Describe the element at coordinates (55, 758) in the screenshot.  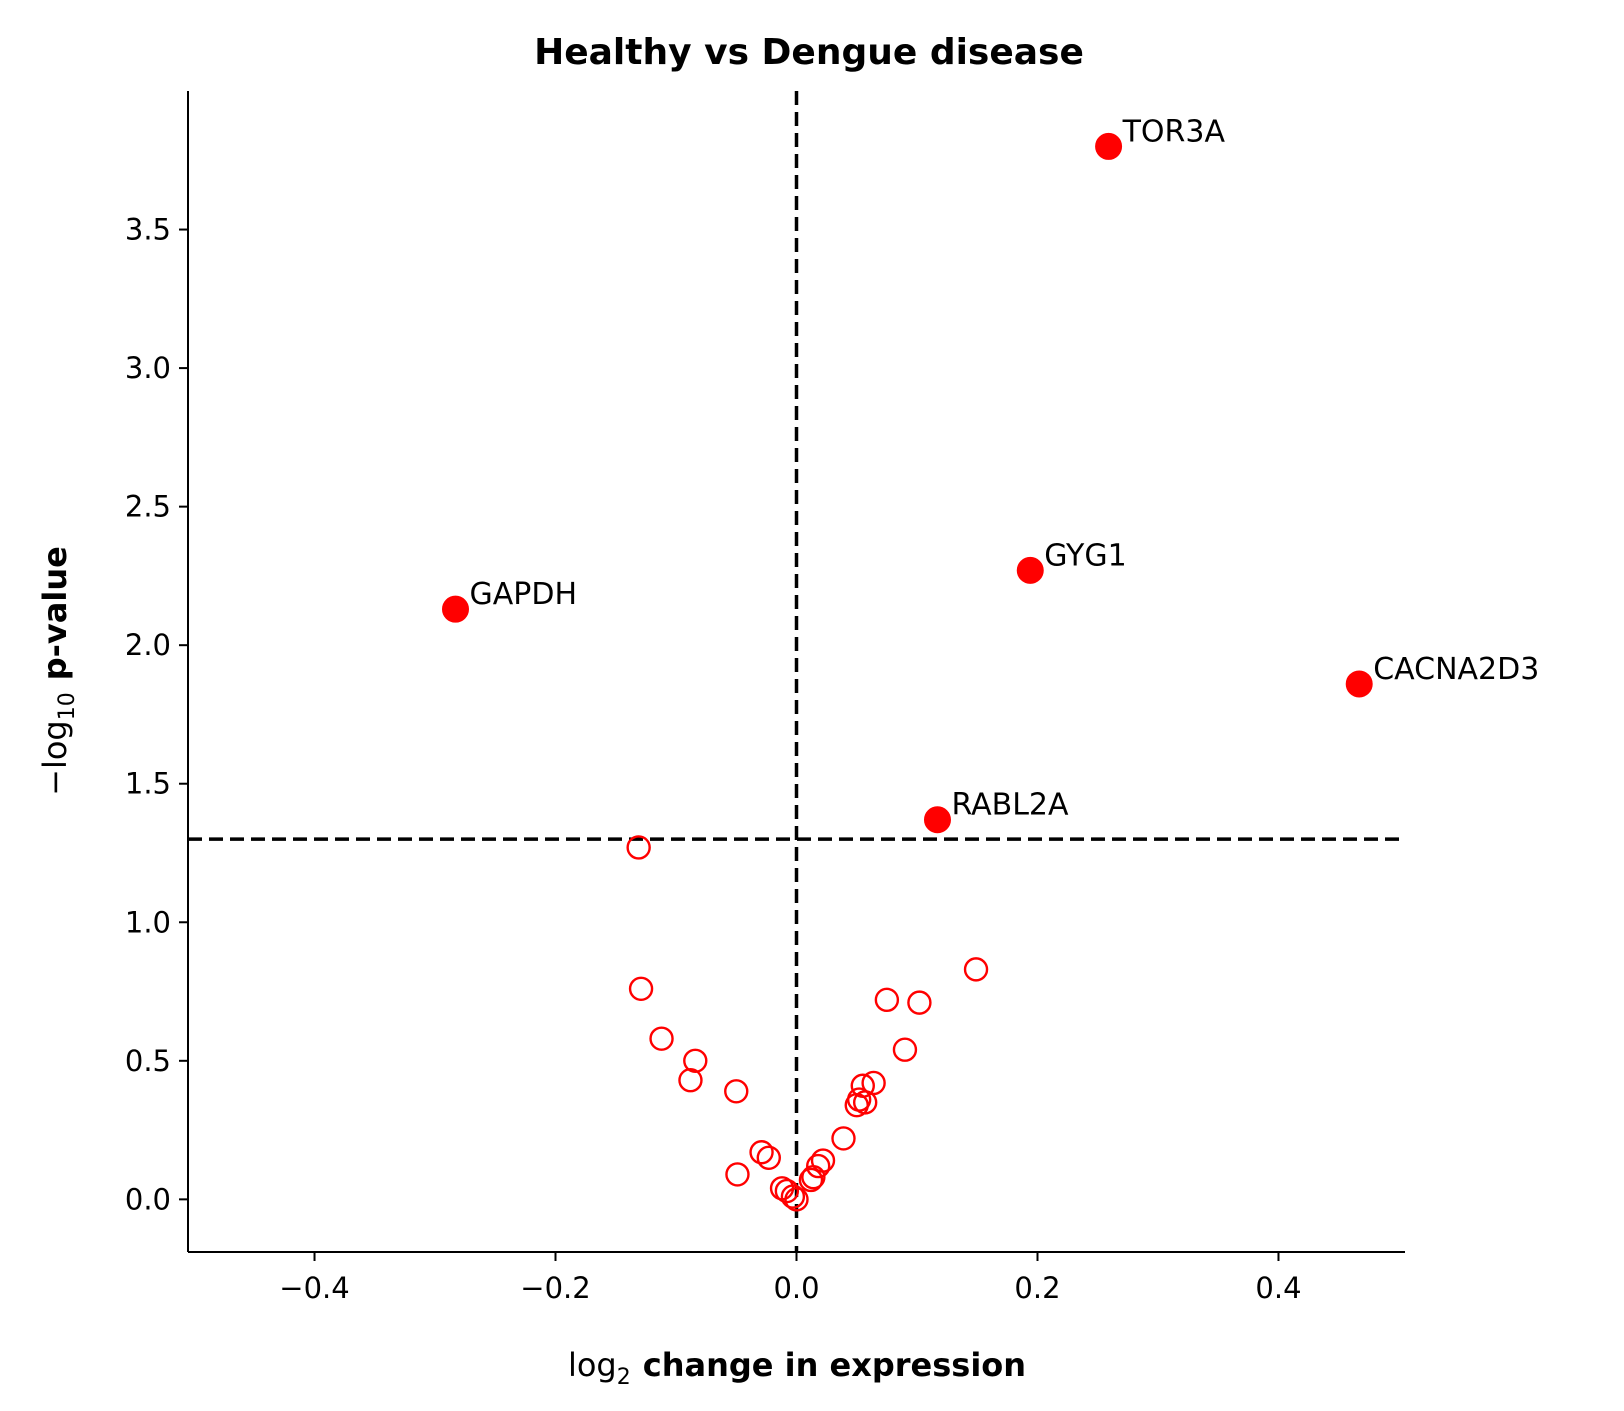
I see `y-axis-label-prefix: −log` at that location.